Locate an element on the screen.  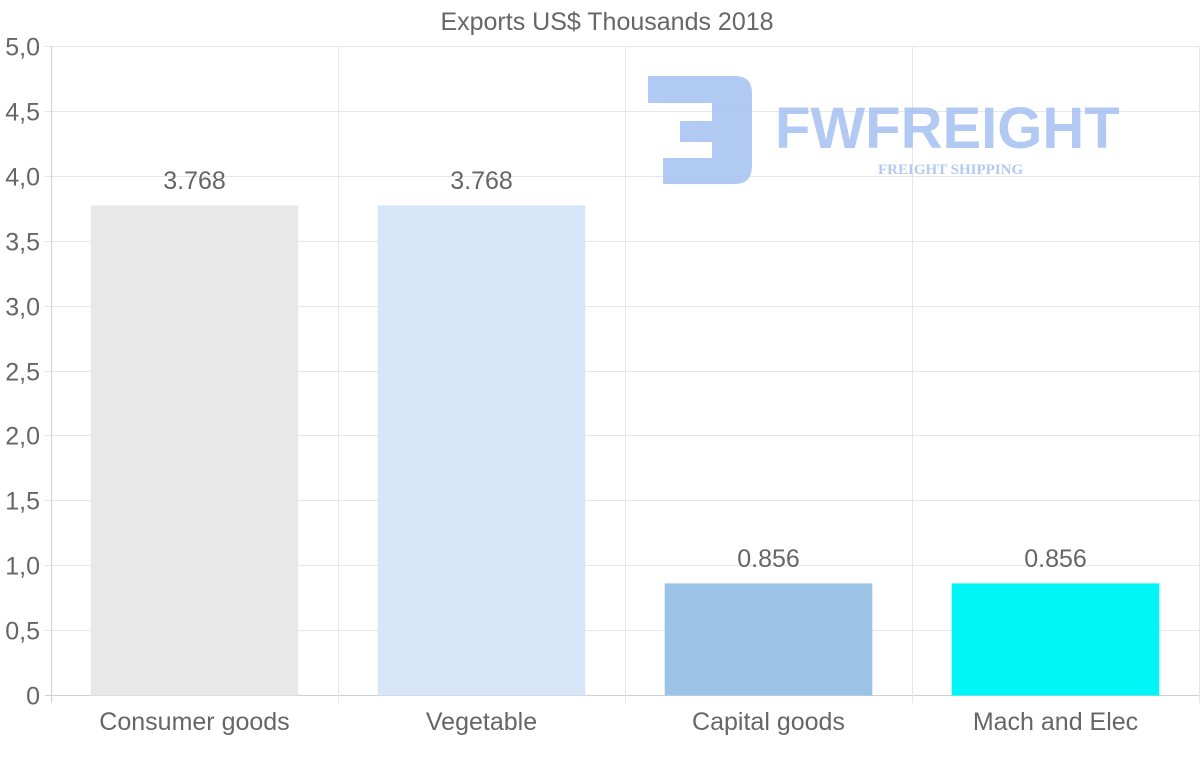
x-tick-label: Vegetable is located at coordinates (481, 722).